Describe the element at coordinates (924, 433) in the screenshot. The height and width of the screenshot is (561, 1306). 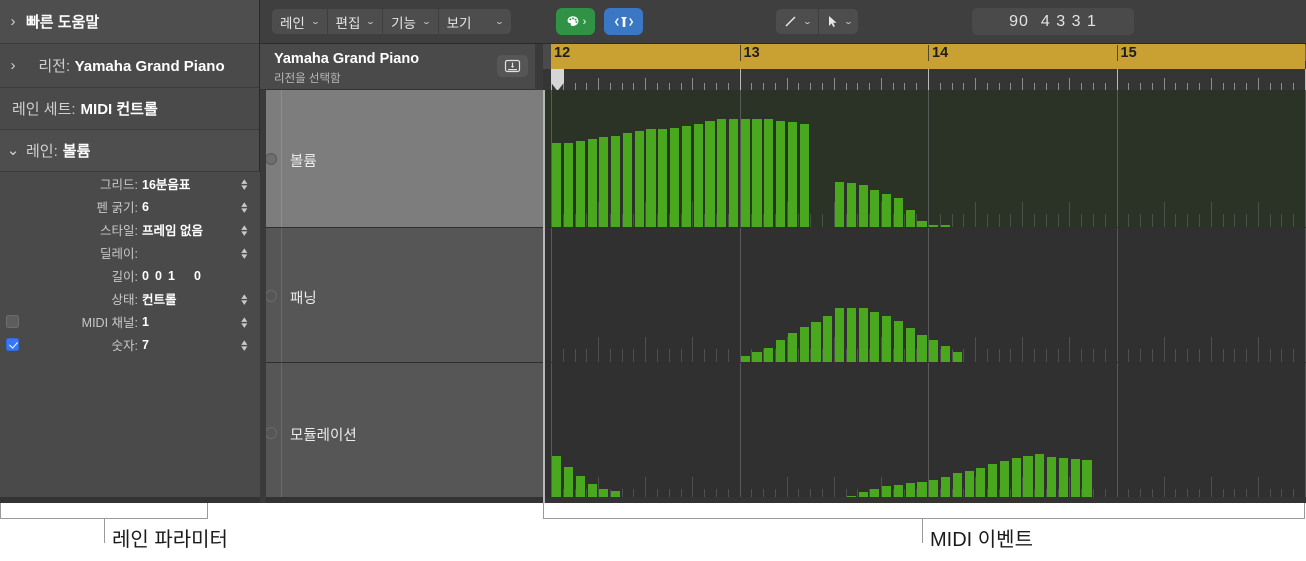
I see `lane-canvas-modulation` at that location.